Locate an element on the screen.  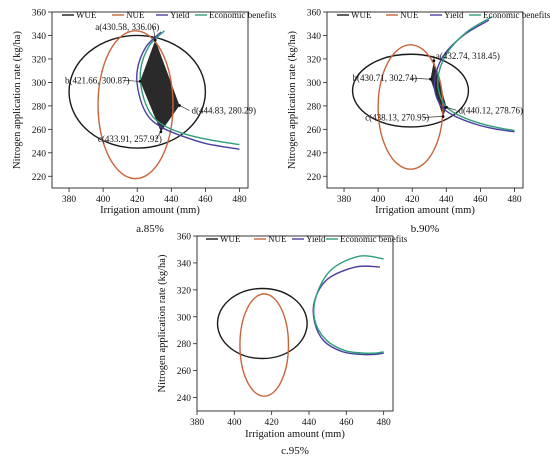
shaded-region is located at coordinates (160, 86).